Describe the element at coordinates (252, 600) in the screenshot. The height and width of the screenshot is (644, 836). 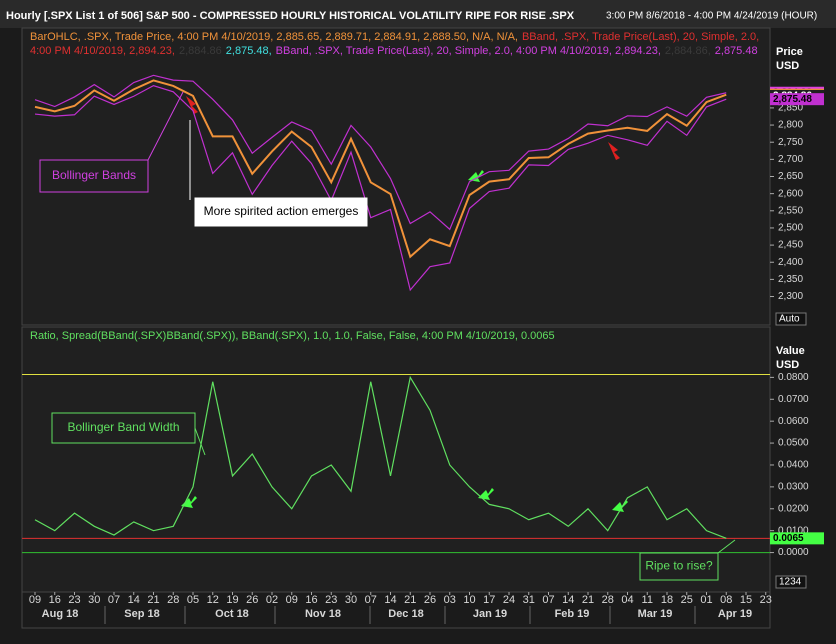
I see `x-tick-label: 26` at that location.